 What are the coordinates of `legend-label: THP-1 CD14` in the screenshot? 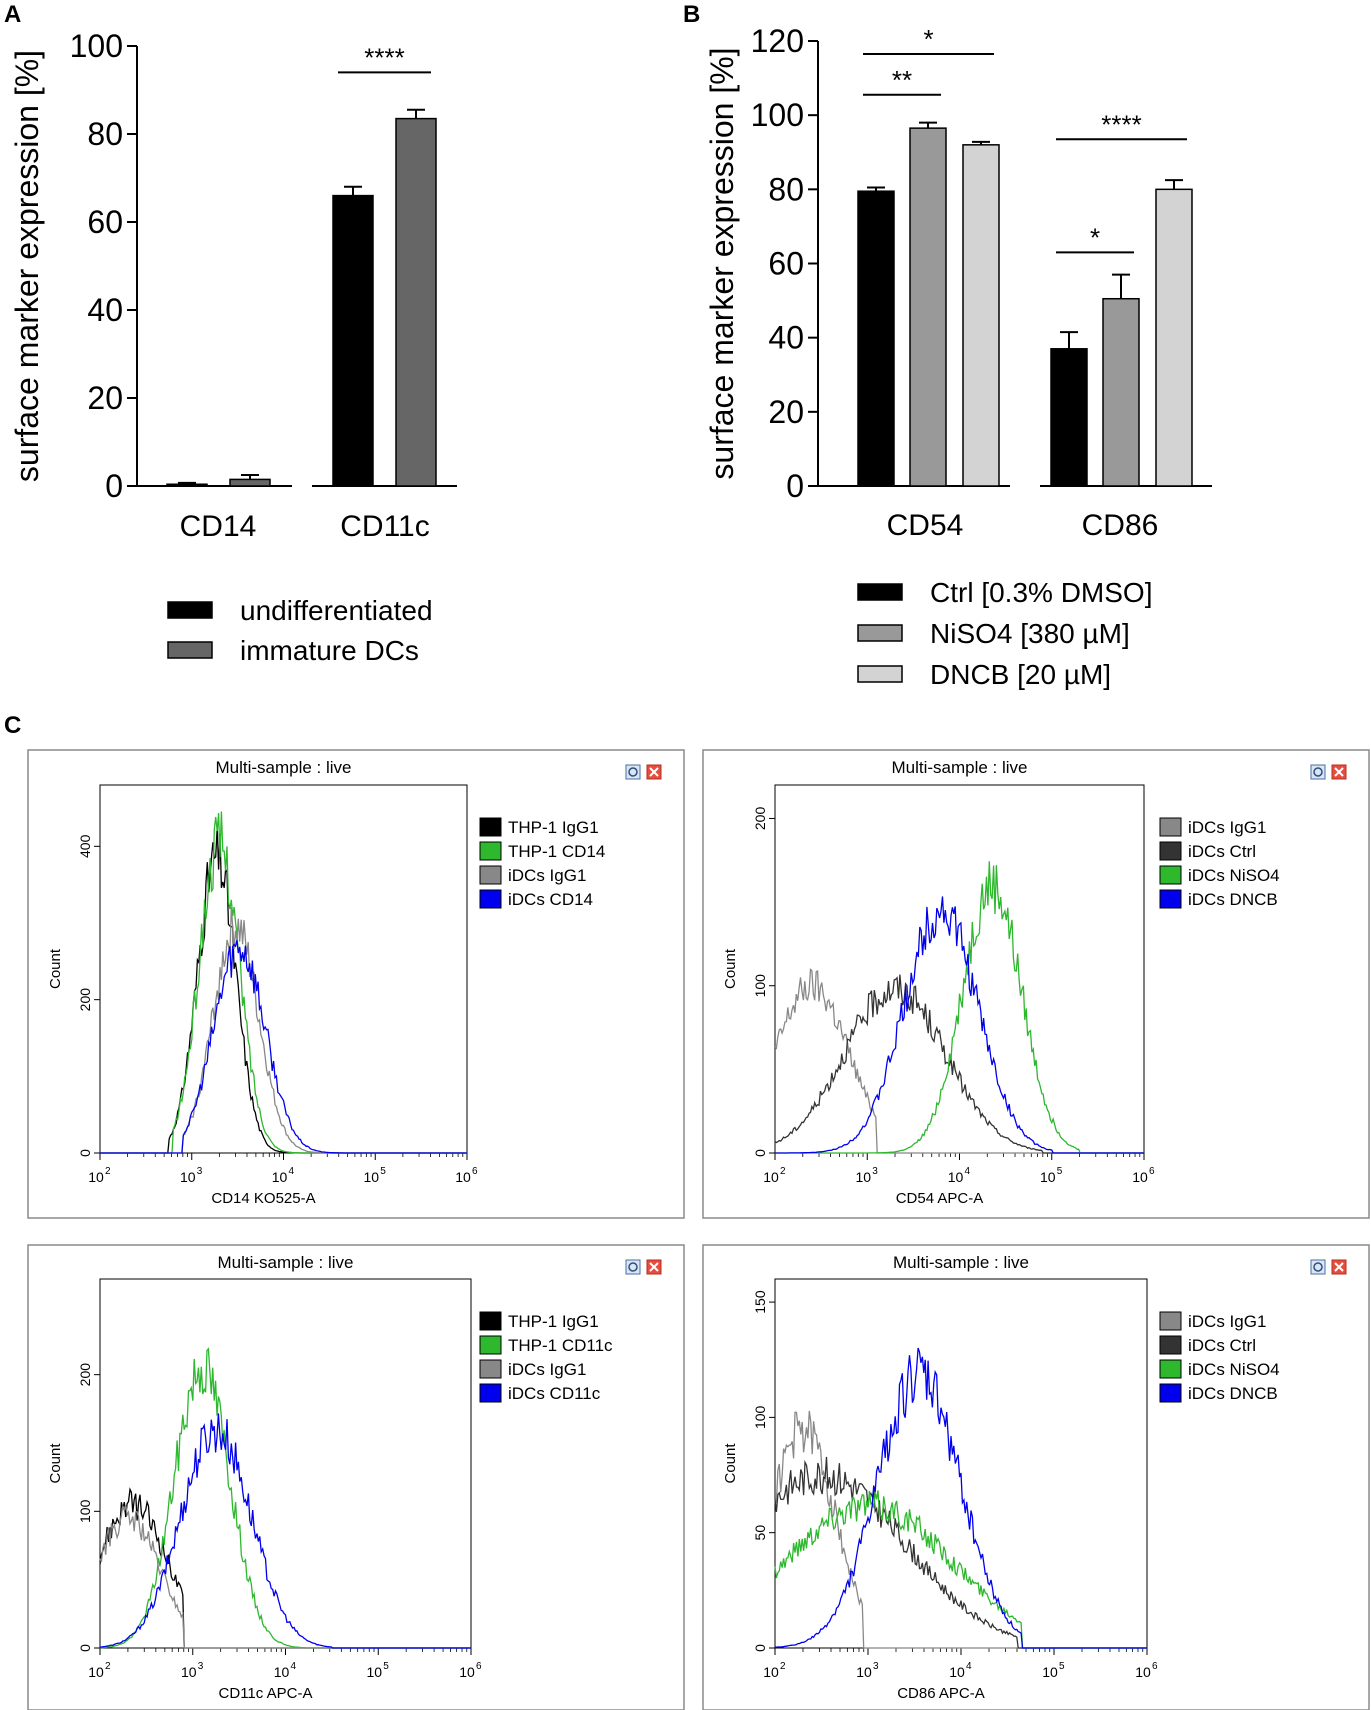 It's located at (556, 851).